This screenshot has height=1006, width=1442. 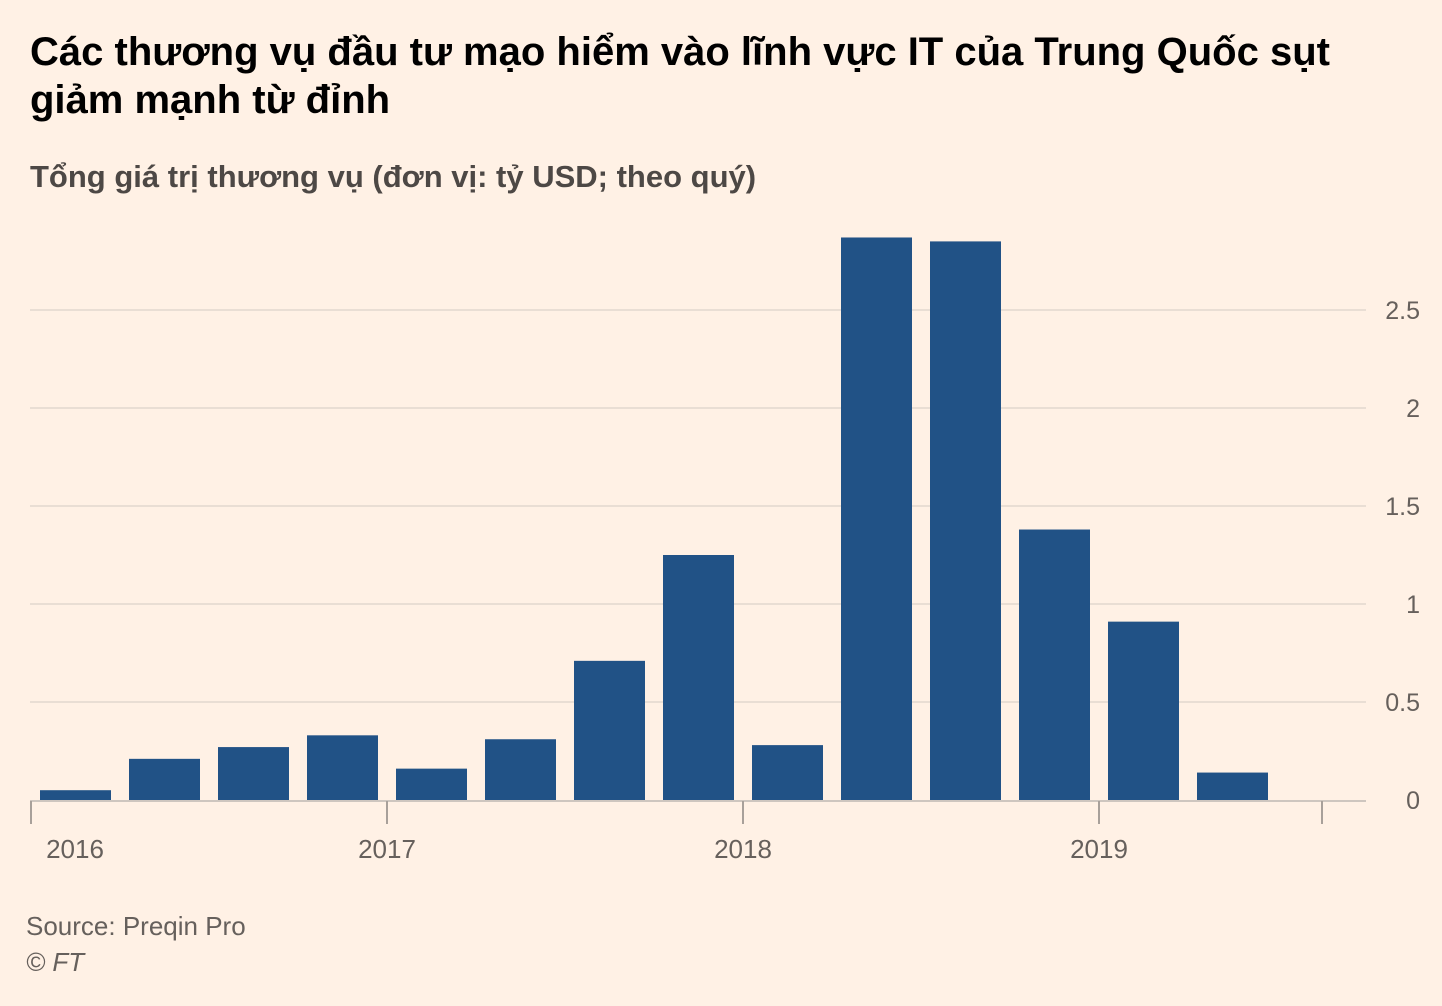 I want to click on y-tick-label: 2.5, so click(x=1402, y=311).